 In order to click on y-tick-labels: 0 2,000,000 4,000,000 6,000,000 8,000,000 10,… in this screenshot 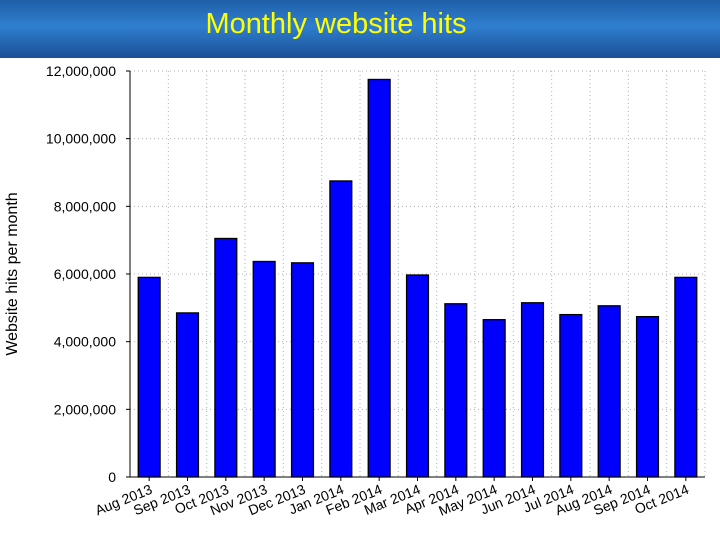, I will do `click(88, 274)`.